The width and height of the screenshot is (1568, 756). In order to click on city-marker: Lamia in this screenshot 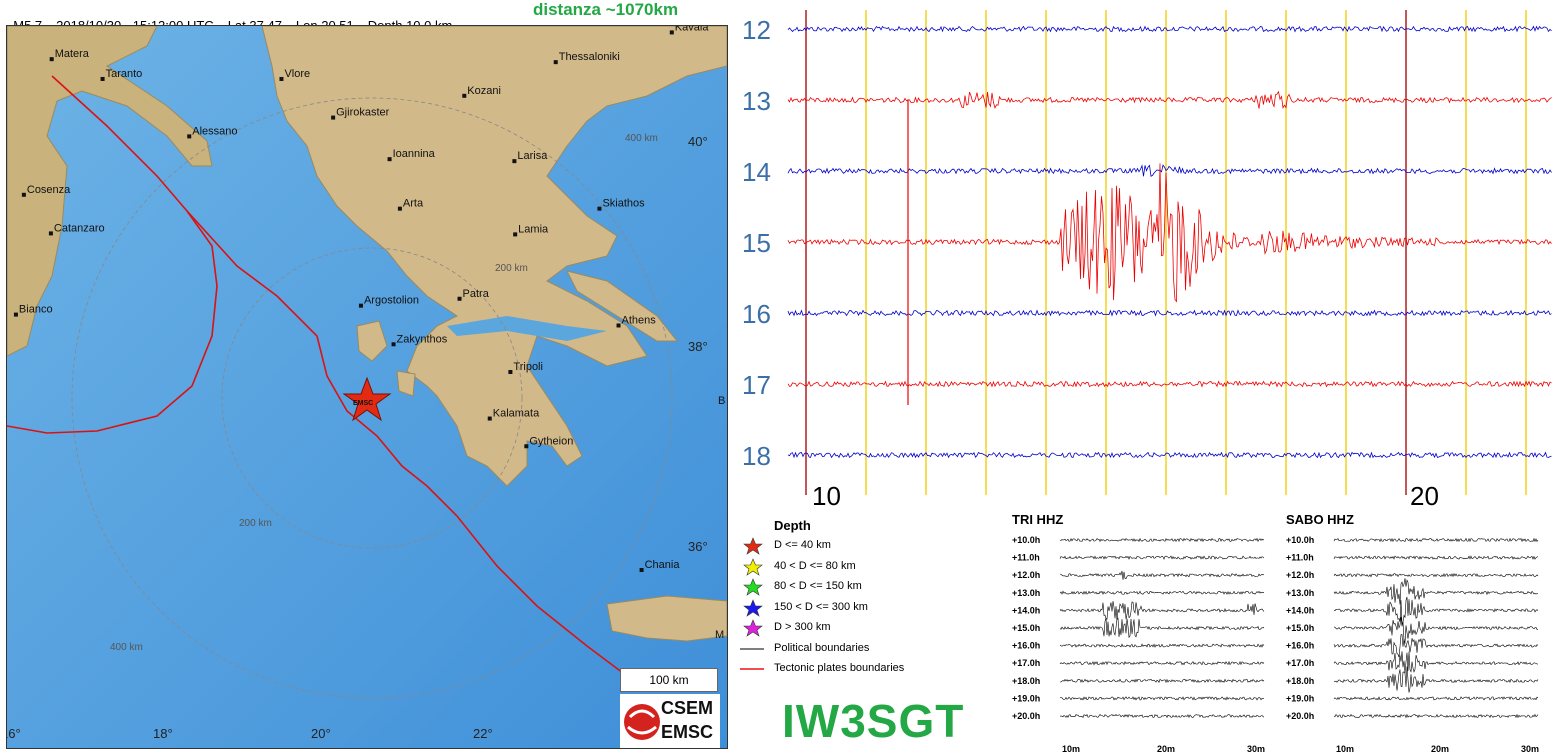, I will do `click(531, 230)`.